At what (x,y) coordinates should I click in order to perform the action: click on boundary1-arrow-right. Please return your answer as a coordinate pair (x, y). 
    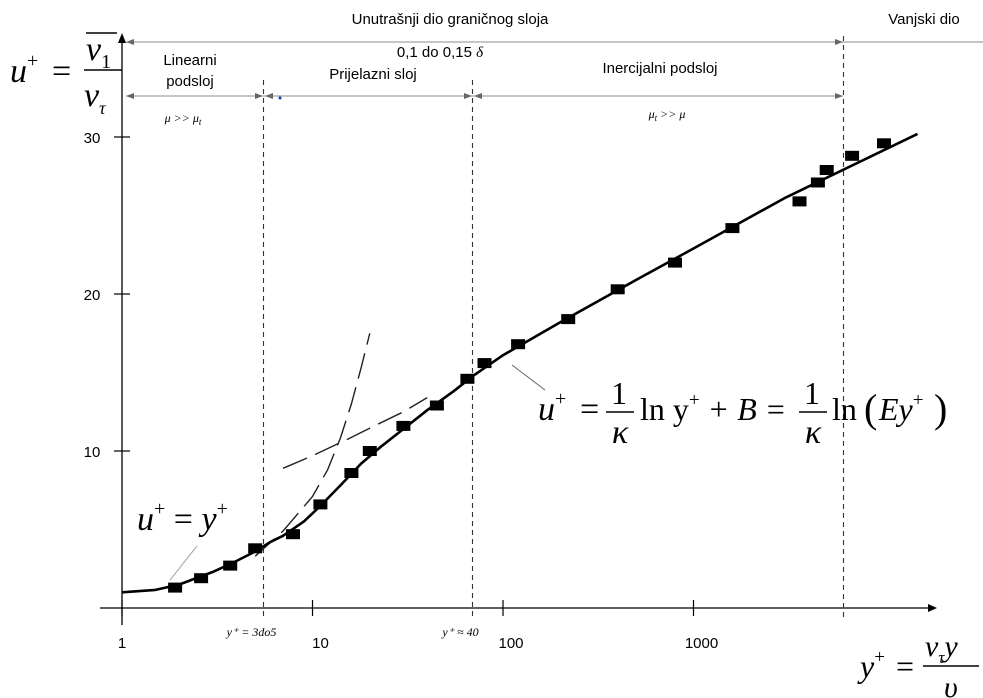
    Looking at the image, I should click on (269, 96).